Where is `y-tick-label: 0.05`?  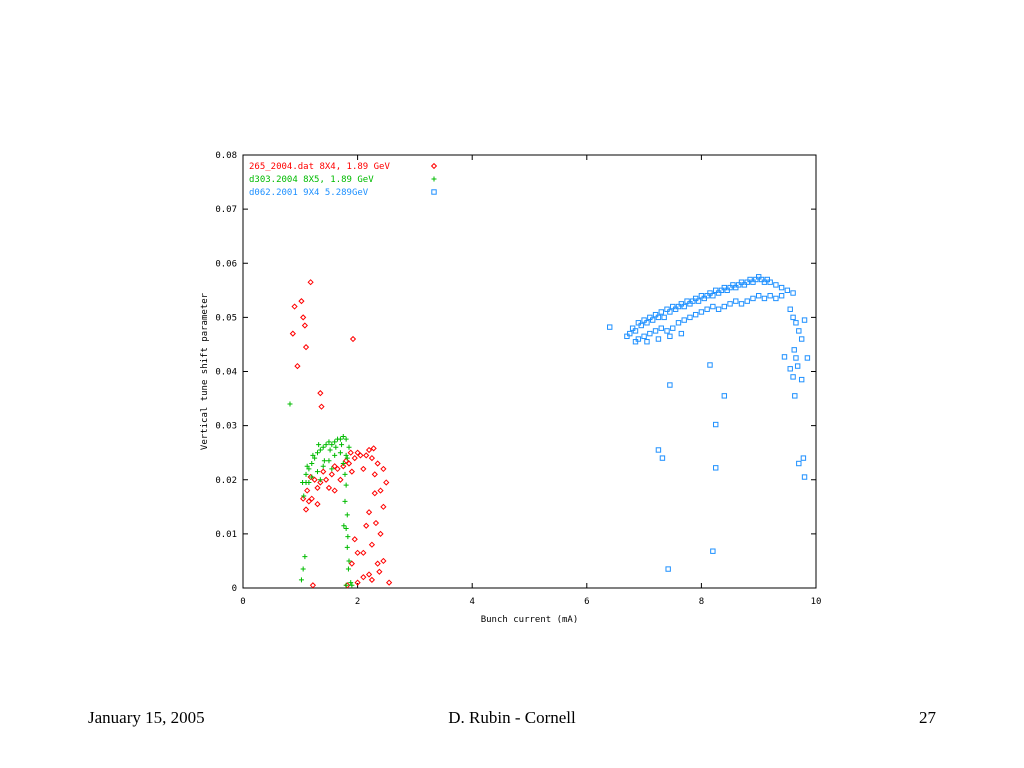 y-tick-label: 0.05 is located at coordinates (226, 318).